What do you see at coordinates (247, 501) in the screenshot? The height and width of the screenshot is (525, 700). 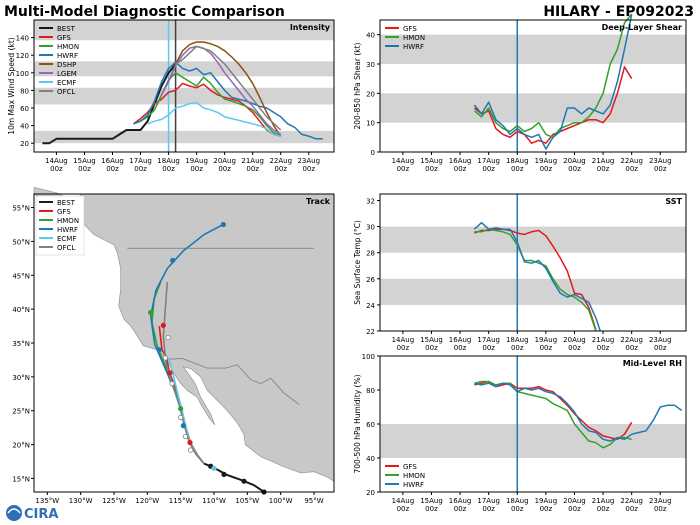 I see `lon-tick-label: 105°W` at bounding box center [247, 501].